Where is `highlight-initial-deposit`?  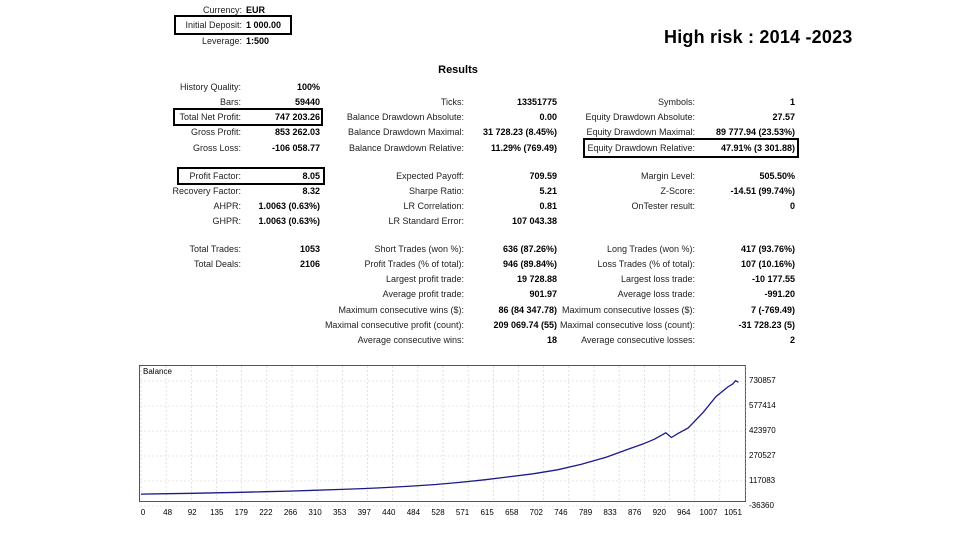 highlight-initial-deposit is located at coordinates (233, 25).